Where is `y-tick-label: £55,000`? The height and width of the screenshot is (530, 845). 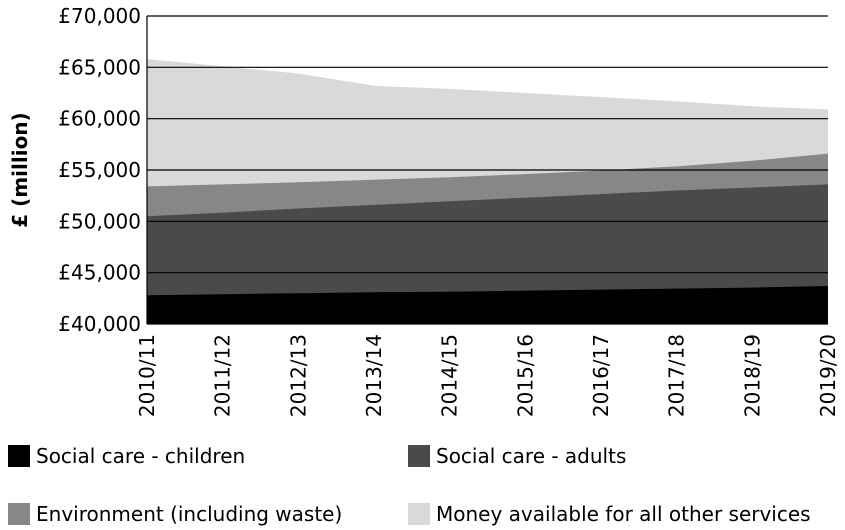
y-tick-label: £55,000 is located at coordinates (99, 170).